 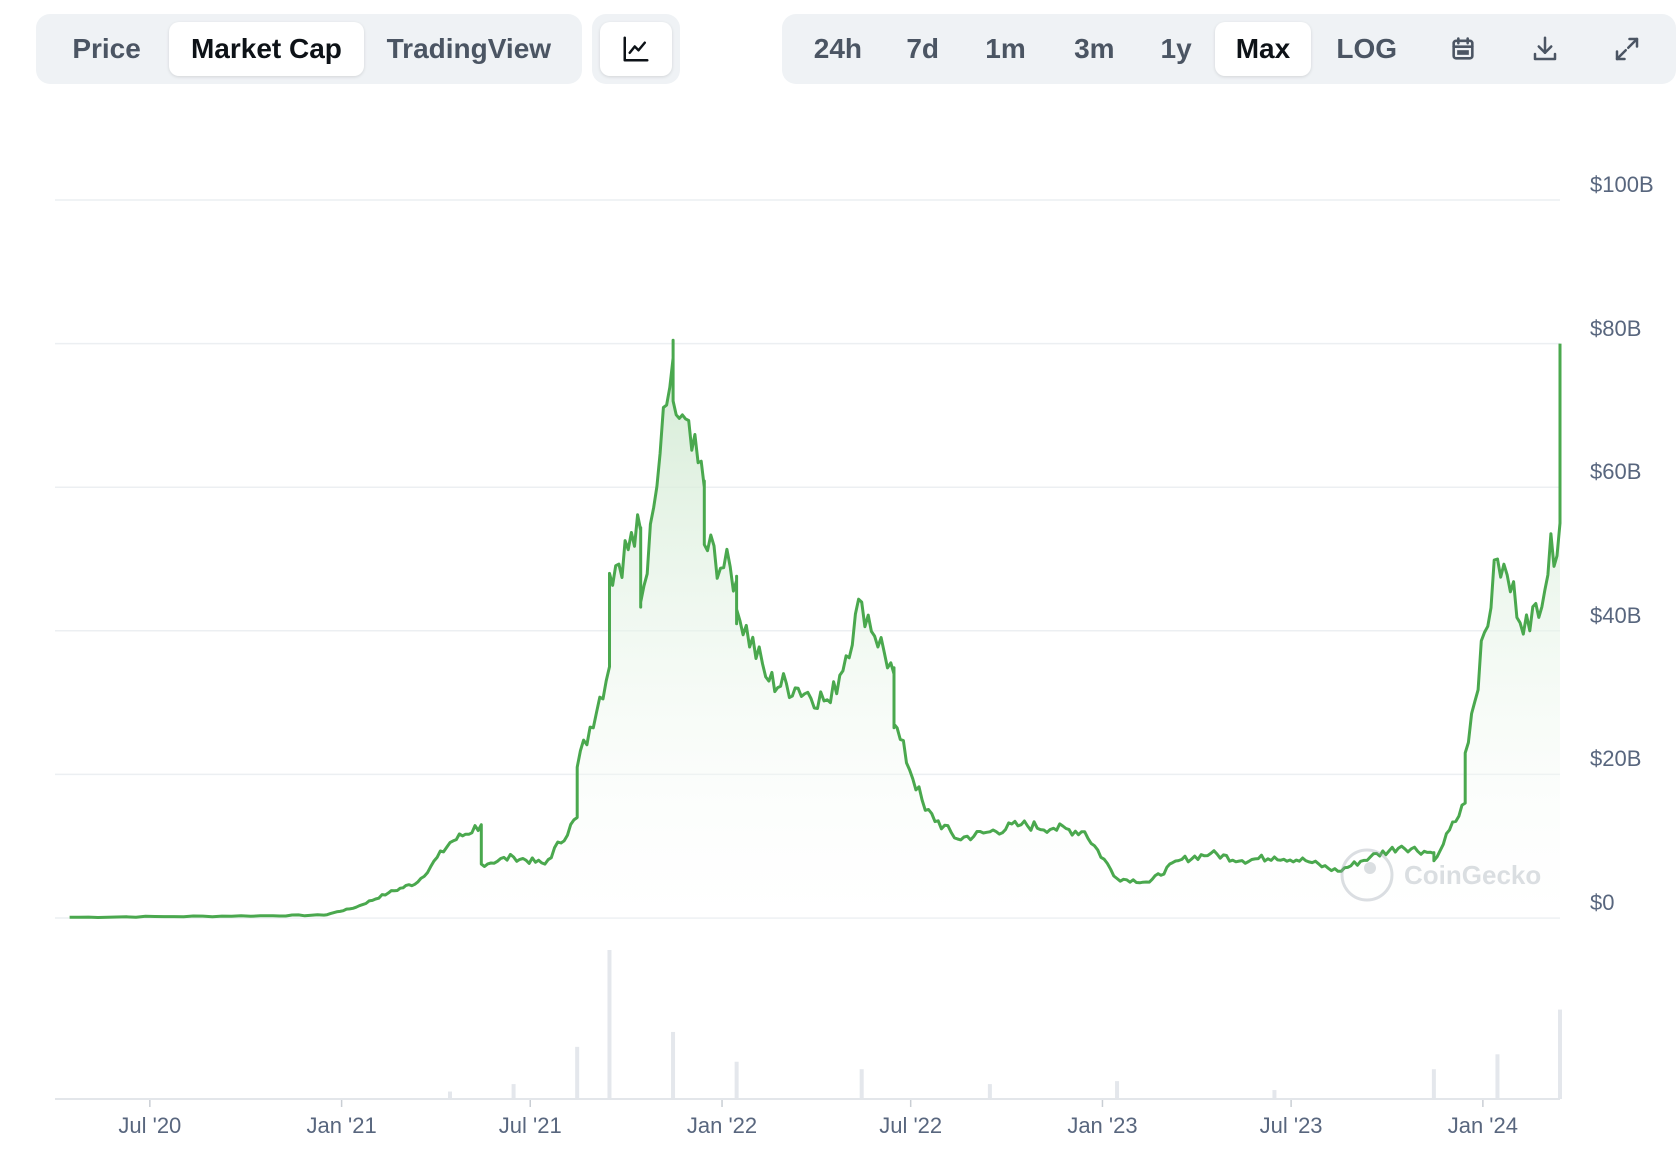 I want to click on tab-price: Price, so click(x=106, y=48).